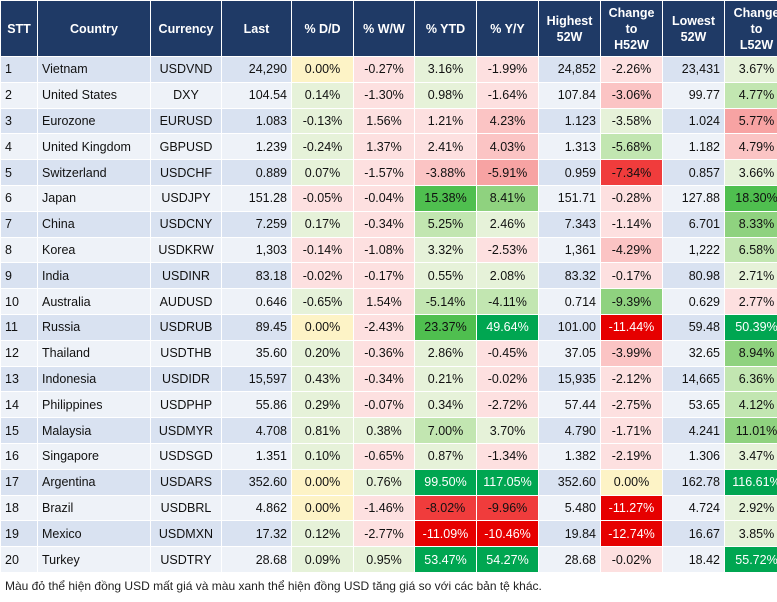  What do you see at coordinates (750, 508) in the screenshot?
I see `cell-cl52: 2.92%` at bounding box center [750, 508].